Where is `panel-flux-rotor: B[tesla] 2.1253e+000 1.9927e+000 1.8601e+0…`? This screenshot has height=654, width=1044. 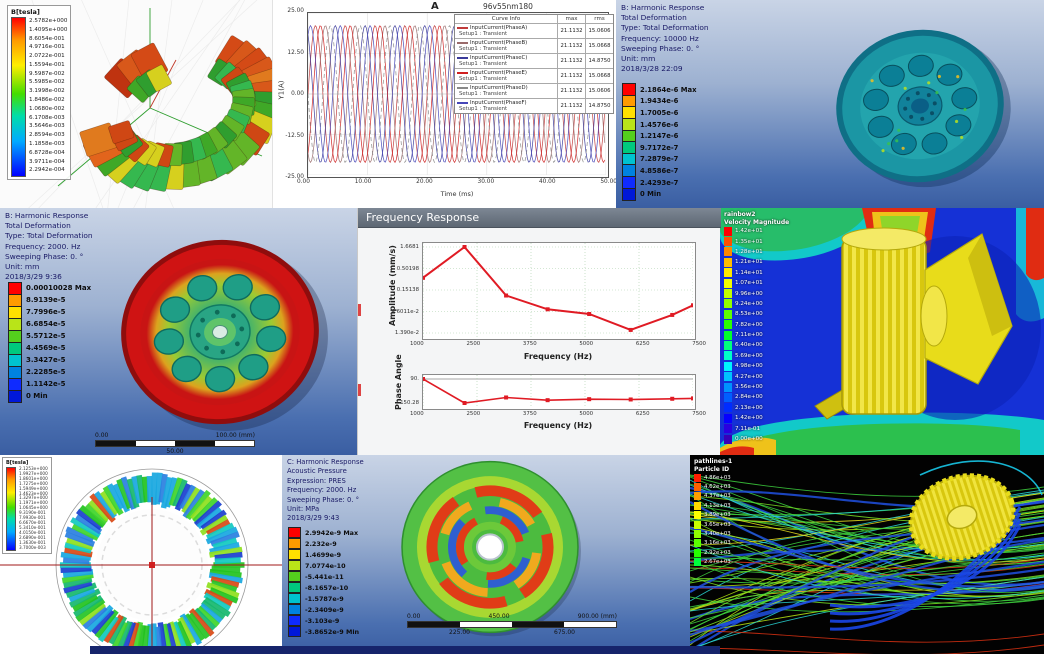
panel-flux-rotor: B[tesla] 2.1253e+000 1.9927e+000 1.8601e+0… is located at coordinates (141, 554).